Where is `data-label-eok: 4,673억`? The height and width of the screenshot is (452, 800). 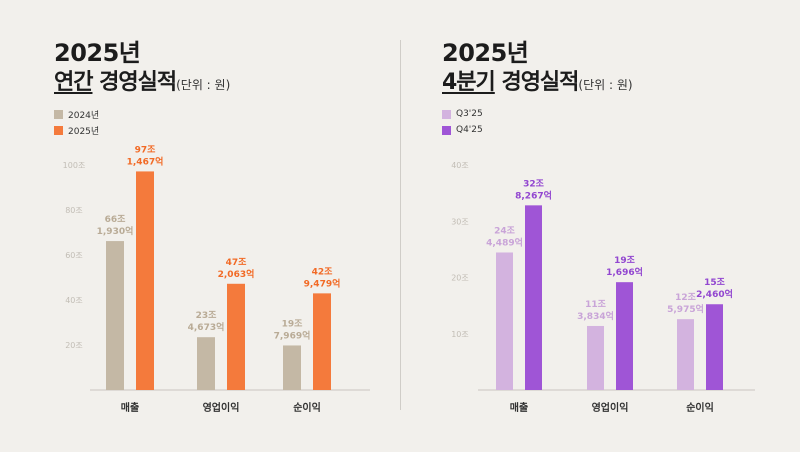
data-label-eok: 4,673억 is located at coordinates (206, 327).